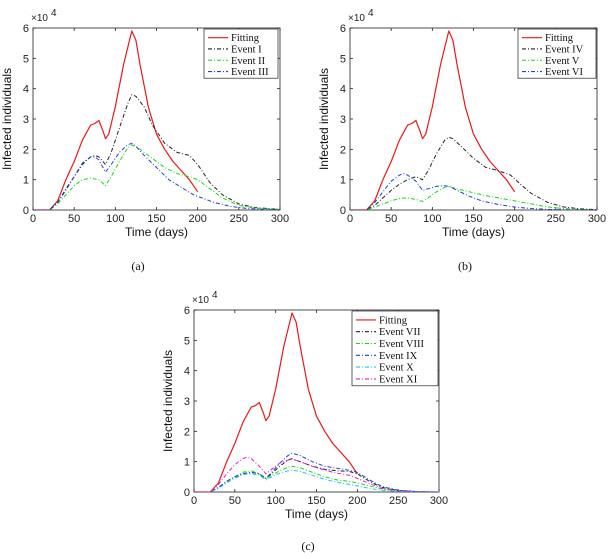 The width and height of the screenshot is (615, 558). Describe the element at coordinates (137, 266) in the screenshot. I see `panel-caption: (a)` at that location.